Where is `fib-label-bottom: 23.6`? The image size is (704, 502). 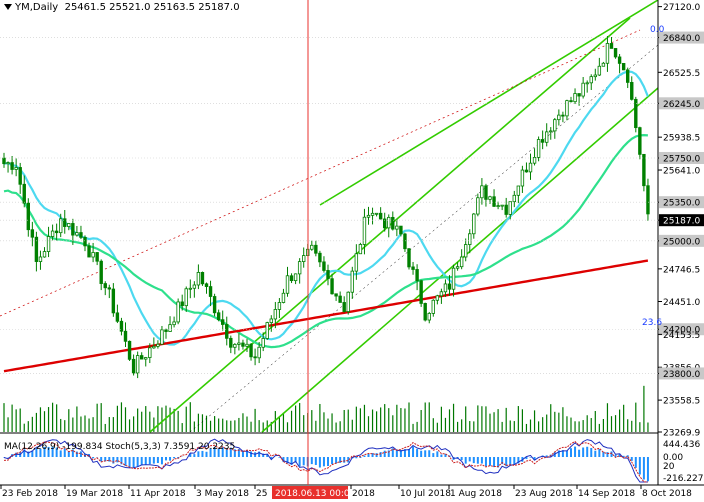
fib-label-bottom: 23.6 is located at coordinates (652, 323).